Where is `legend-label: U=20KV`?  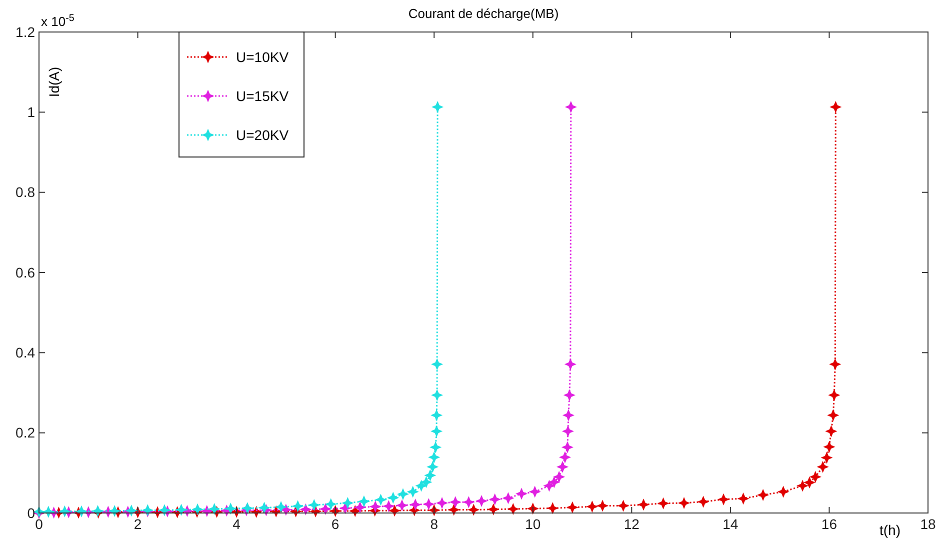 legend-label: U=20KV is located at coordinates (263, 134).